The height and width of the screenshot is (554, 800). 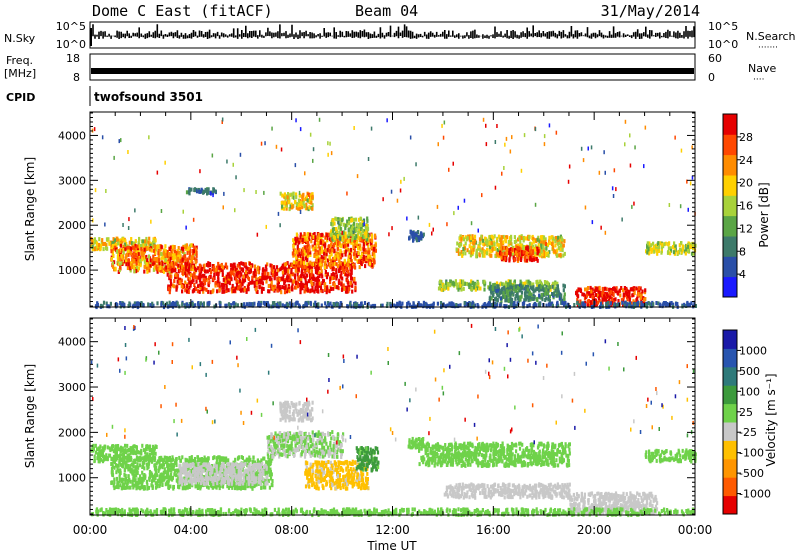 I want to click on nsky-label: N.Sky, so click(x=20, y=38).